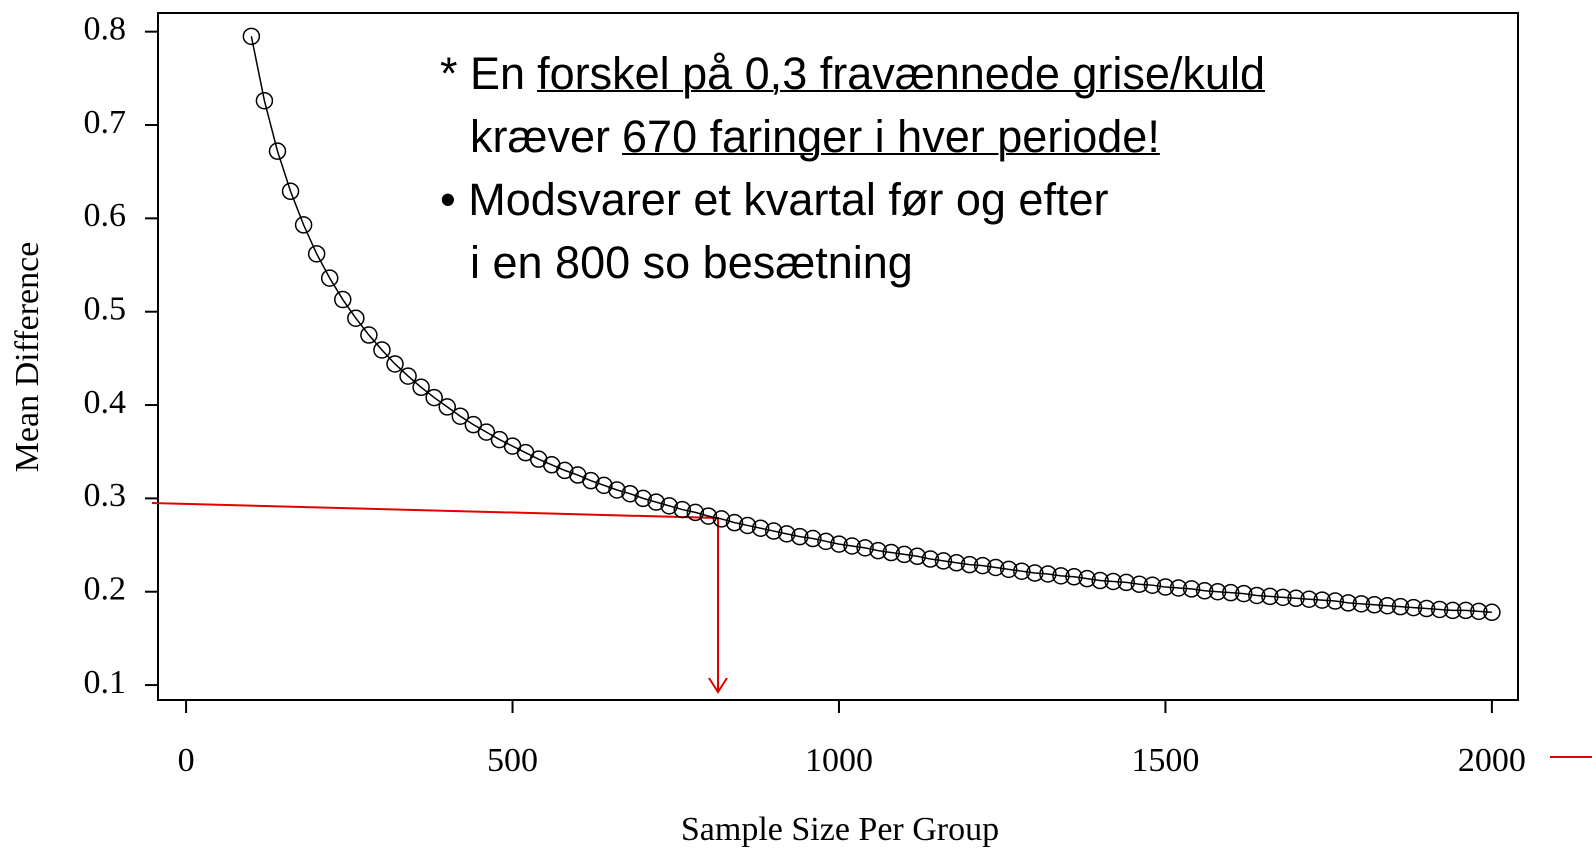  I want to click on y-tick-label: 0.5, so click(105, 308).